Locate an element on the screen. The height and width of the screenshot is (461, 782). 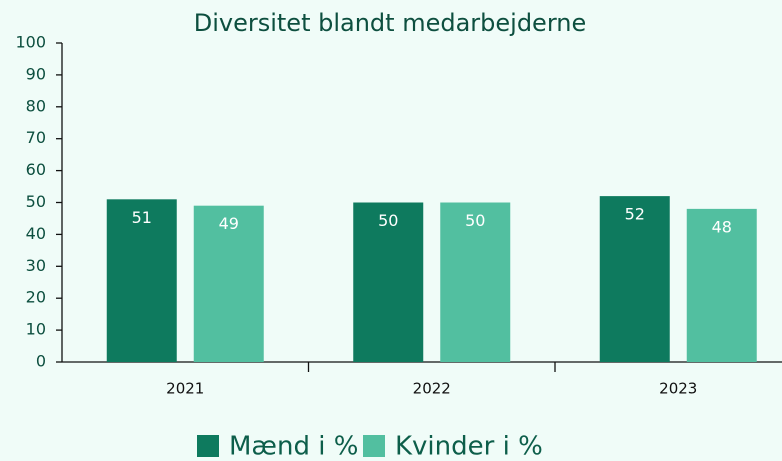
y-tick-label: 70 is located at coordinates (36, 137).